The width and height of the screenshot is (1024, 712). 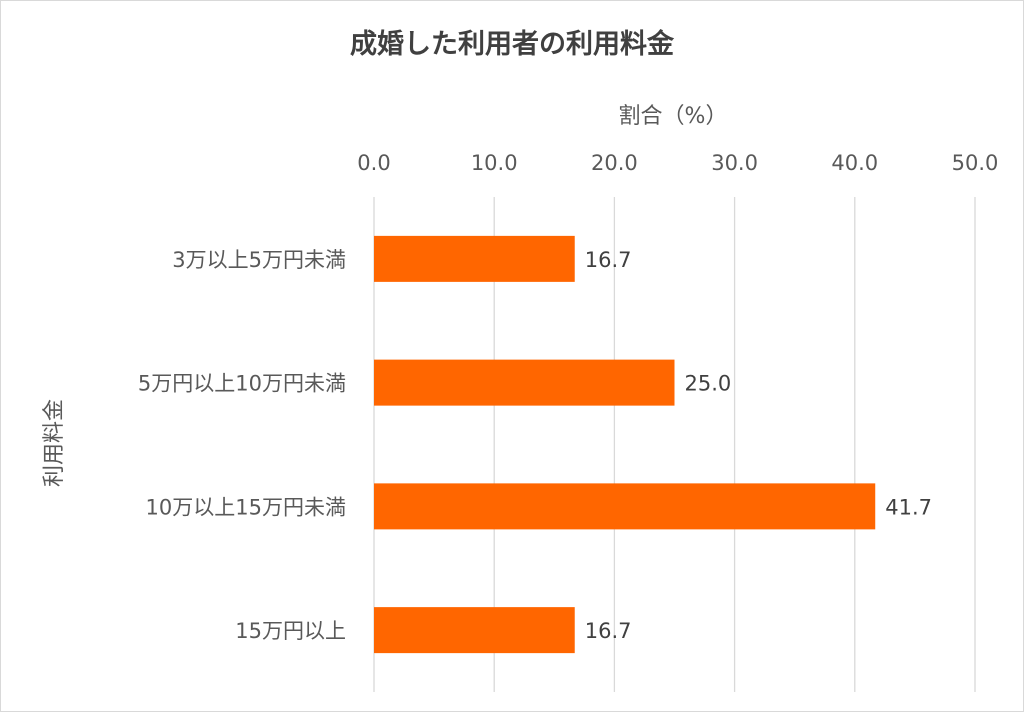 What do you see at coordinates (259, 260) in the screenshot?
I see `category-label: 3万以上5万円未満` at bounding box center [259, 260].